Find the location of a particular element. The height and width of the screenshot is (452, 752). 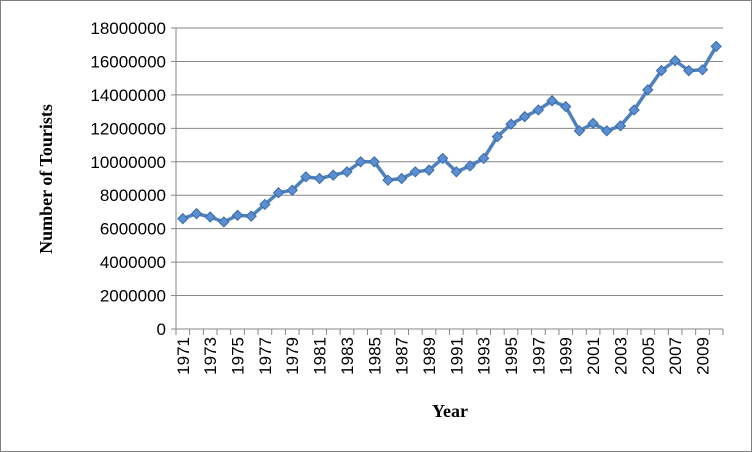

x-tick-label: 1987 is located at coordinates (402, 356).